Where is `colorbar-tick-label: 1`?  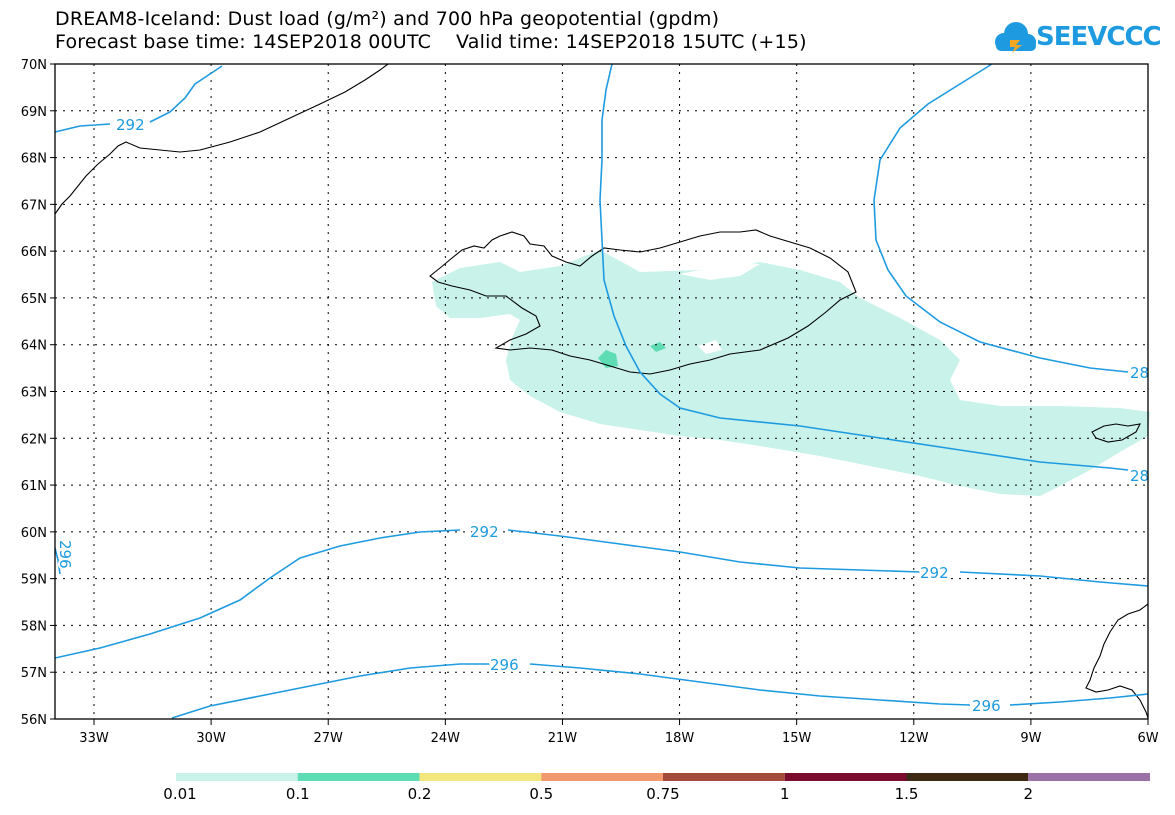
colorbar-tick-label: 1 is located at coordinates (784, 794).